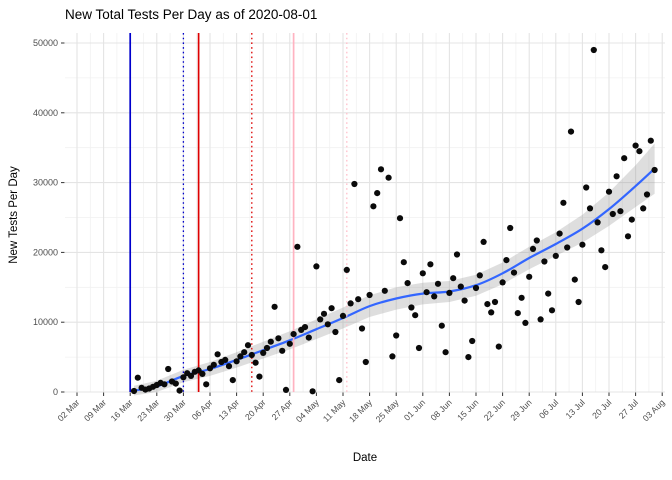  Describe the element at coordinates (360, 410) in the screenshot. I see `x-tick-label: 18 May` at that location.